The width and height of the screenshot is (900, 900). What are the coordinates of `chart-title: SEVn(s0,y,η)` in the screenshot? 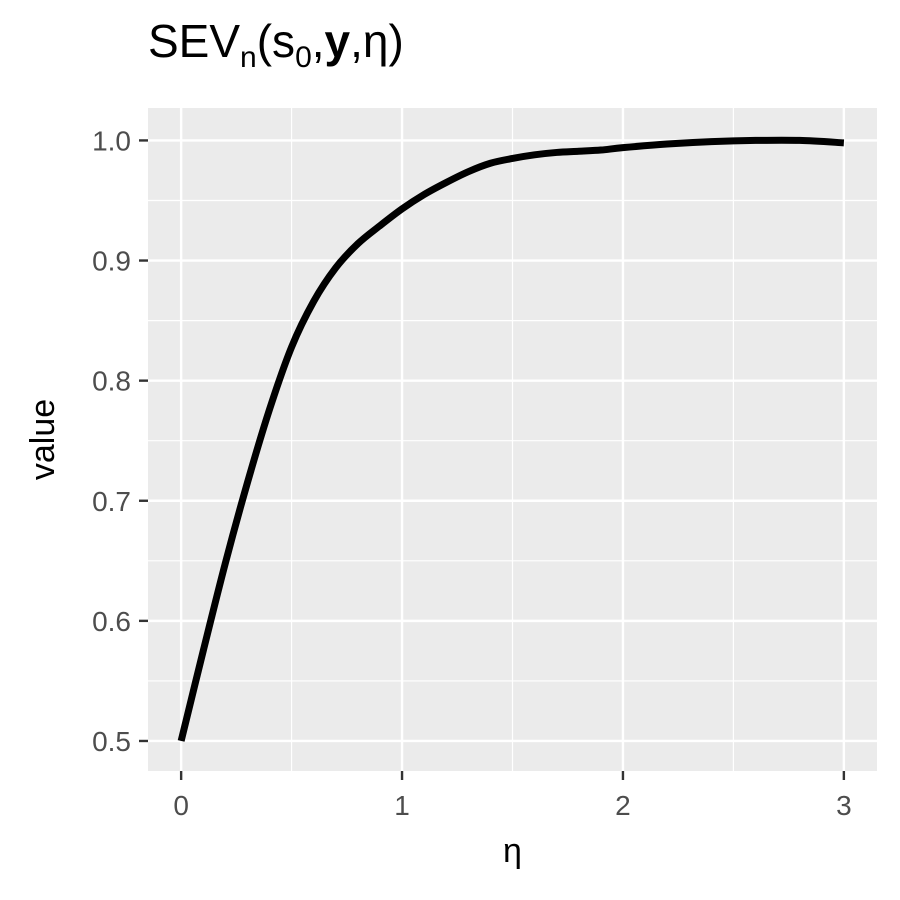 It's located at (276, 44).